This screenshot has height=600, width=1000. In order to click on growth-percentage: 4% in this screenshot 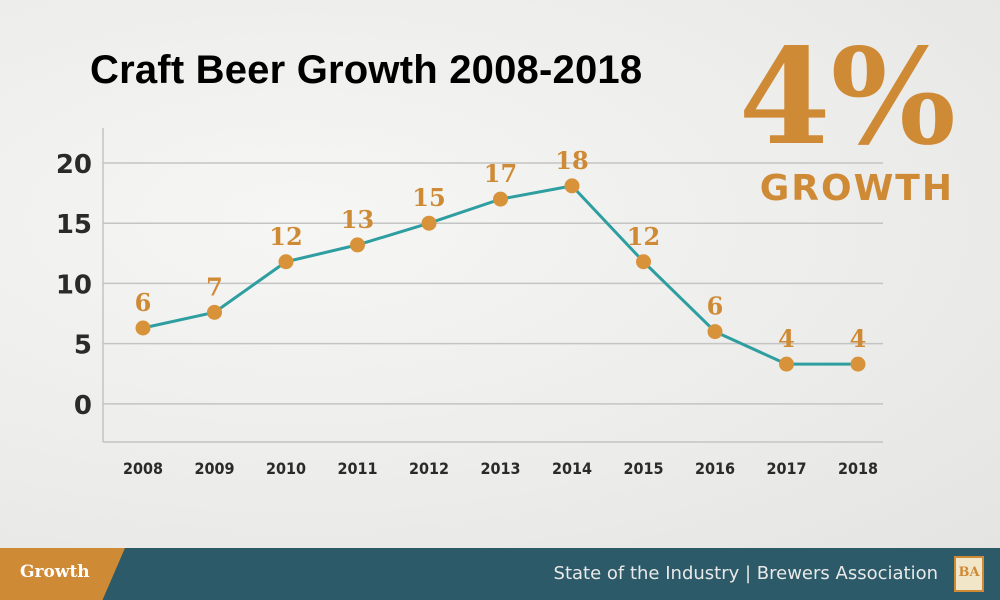, I will do `click(847, 97)`.